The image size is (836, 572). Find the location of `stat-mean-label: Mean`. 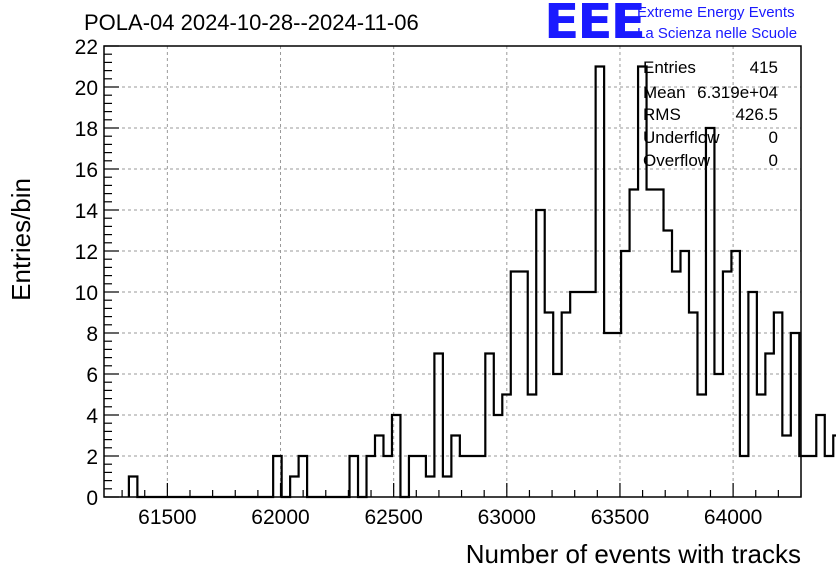

stat-mean-label: Mean is located at coordinates (664, 92).